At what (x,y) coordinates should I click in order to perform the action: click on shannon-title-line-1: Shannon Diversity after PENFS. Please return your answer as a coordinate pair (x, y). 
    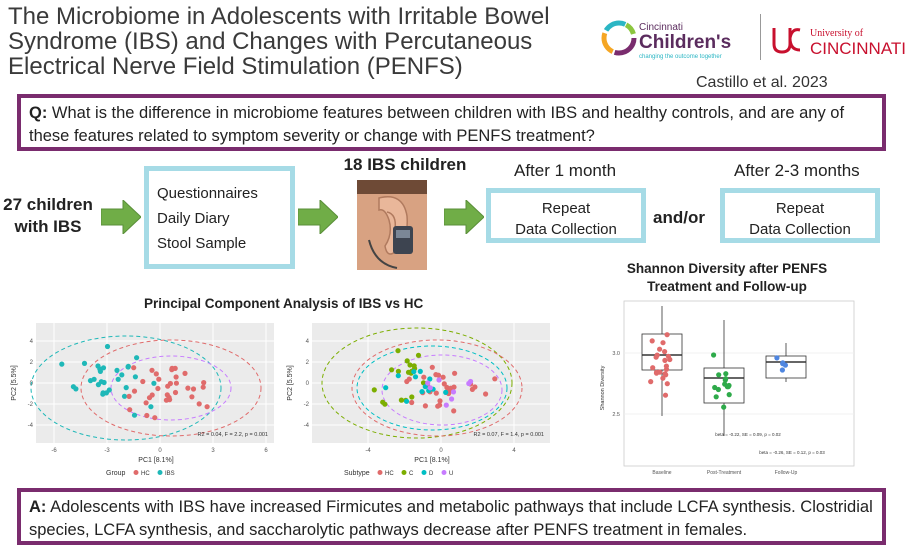
    Looking at the image, I should click on (727, 268).